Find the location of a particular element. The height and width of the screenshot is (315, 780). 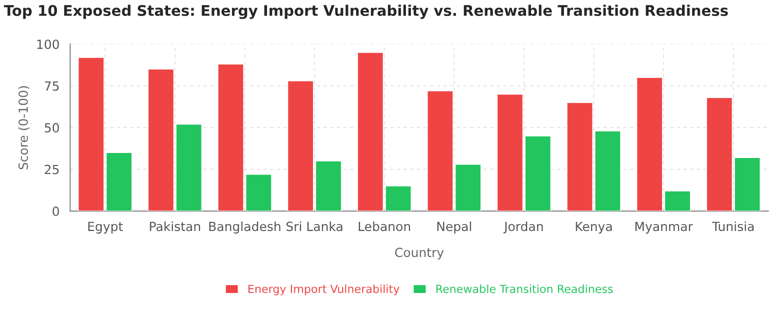

legend-label: Renewable Transition Readiness is located at coordinates (524, 289).